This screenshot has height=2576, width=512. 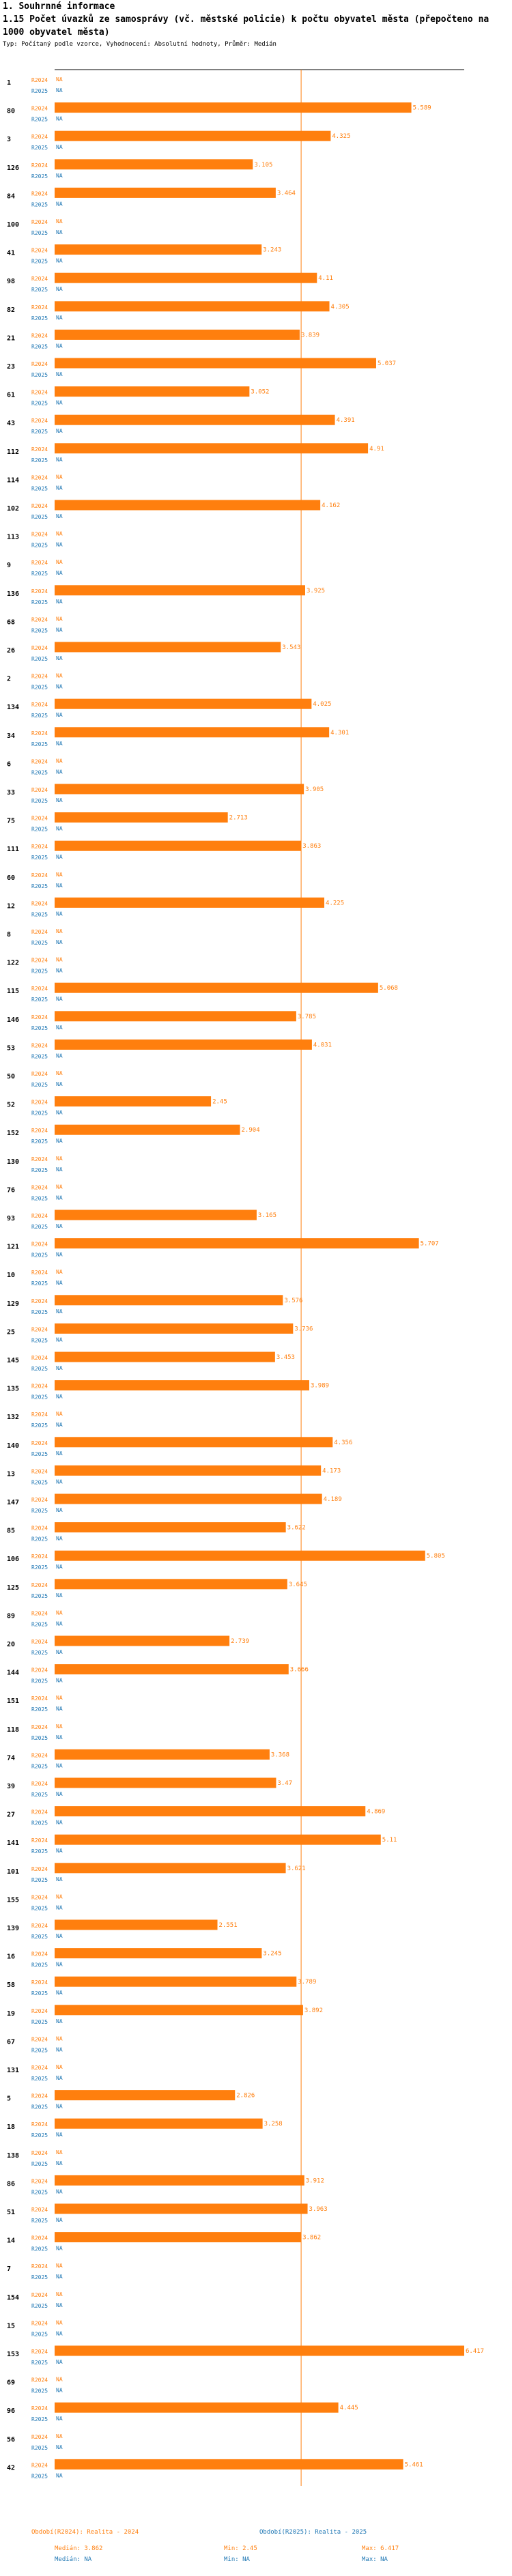 I want to click on row-id-label: 86, so click(x=11, y=2184).